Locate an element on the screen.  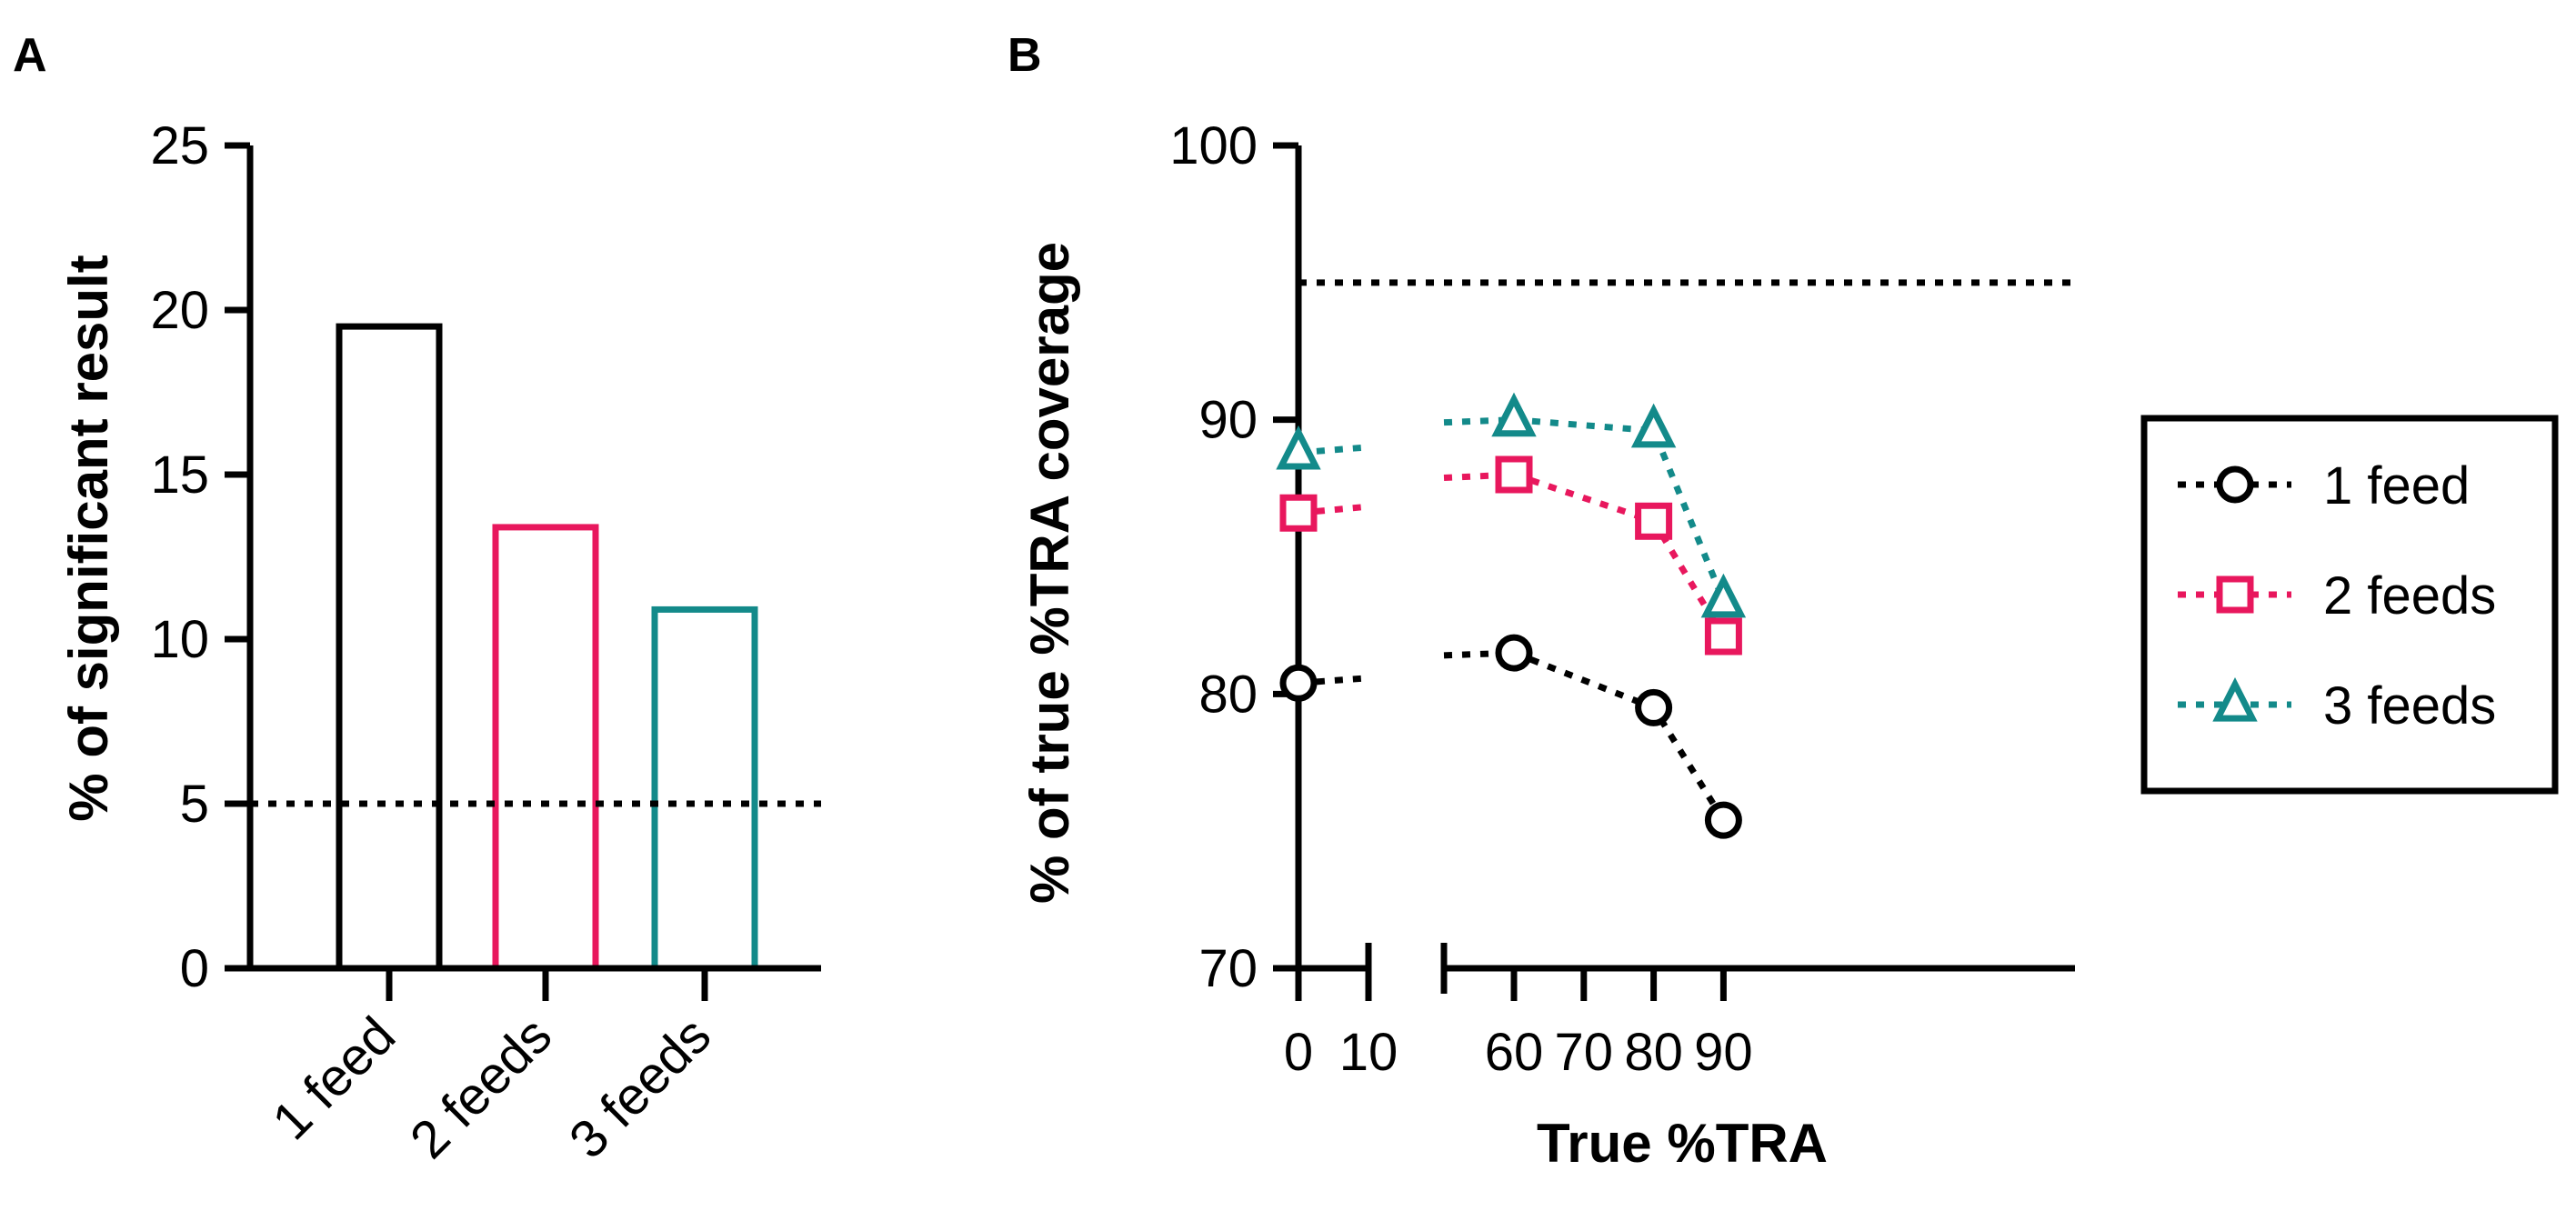
series-line-1-feed-left is located at coordinates (1334, 680).